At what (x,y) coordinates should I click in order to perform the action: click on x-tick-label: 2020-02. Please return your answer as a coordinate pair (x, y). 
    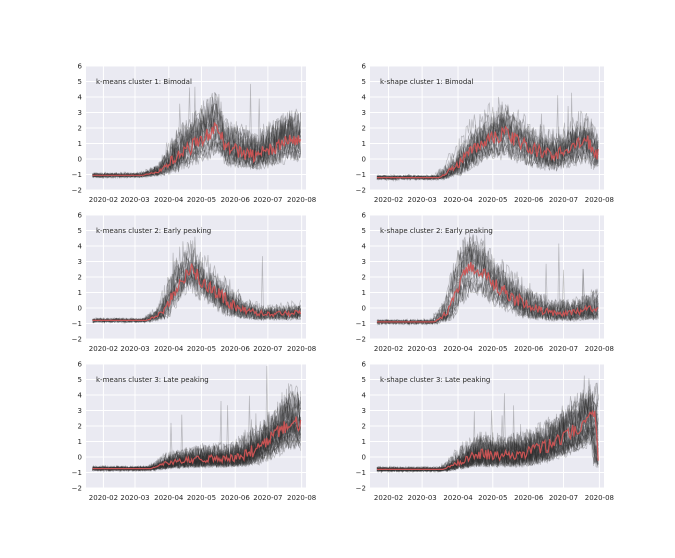
    Looking at the image, I should click on (103, 498).